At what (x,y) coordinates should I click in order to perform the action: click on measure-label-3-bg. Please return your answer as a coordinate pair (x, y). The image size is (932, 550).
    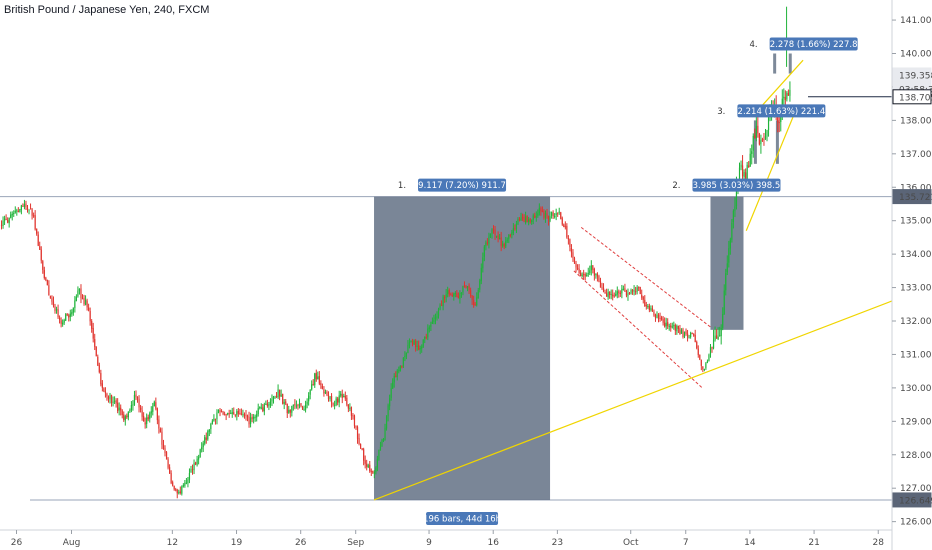
    Looking at the image, I should click on (781, 111).